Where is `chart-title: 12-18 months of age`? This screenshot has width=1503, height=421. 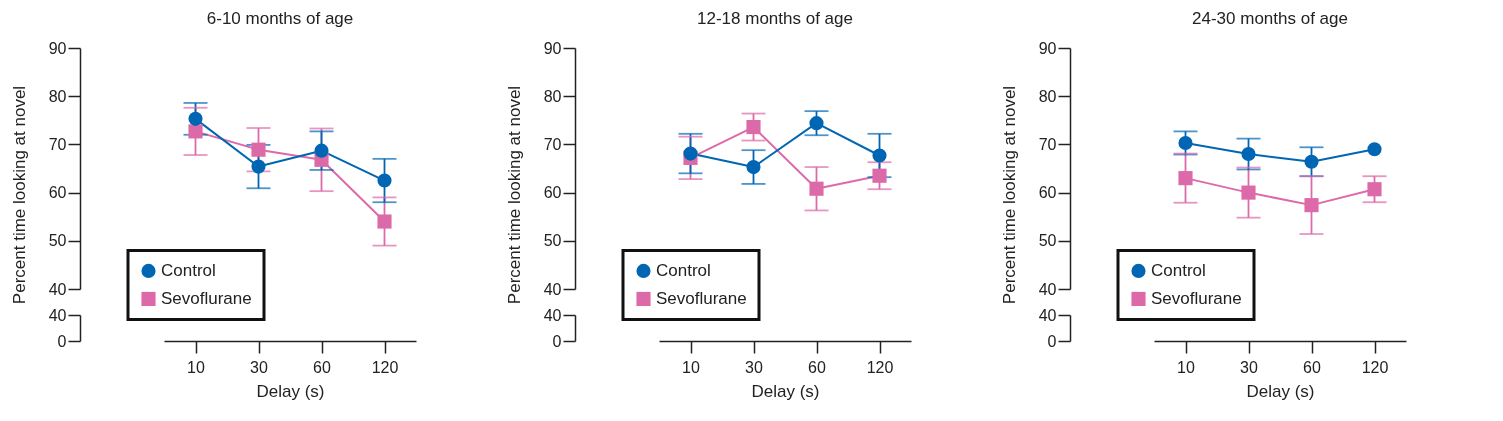 chart-title: 12-18 months of age is located at coordinates (775, 18).